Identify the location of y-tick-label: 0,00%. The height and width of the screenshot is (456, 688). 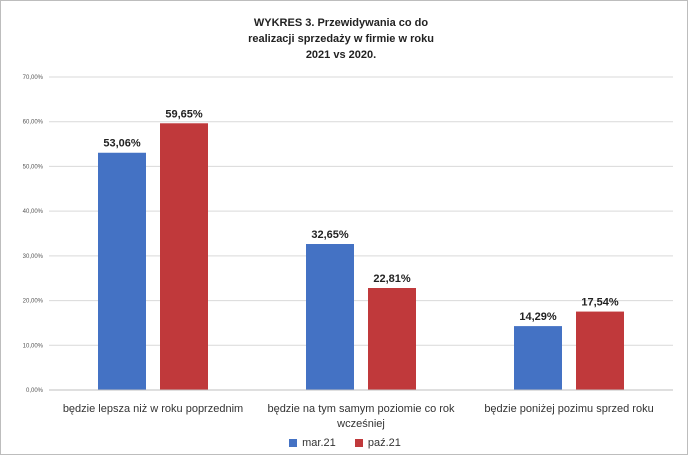
(35, 391).